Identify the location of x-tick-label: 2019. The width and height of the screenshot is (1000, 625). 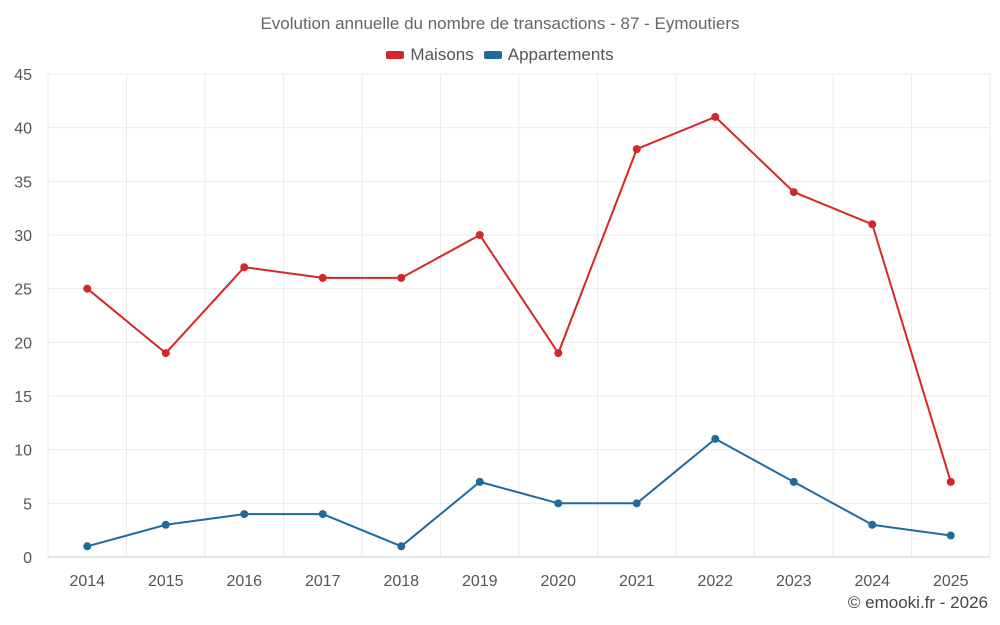
(480, 581).